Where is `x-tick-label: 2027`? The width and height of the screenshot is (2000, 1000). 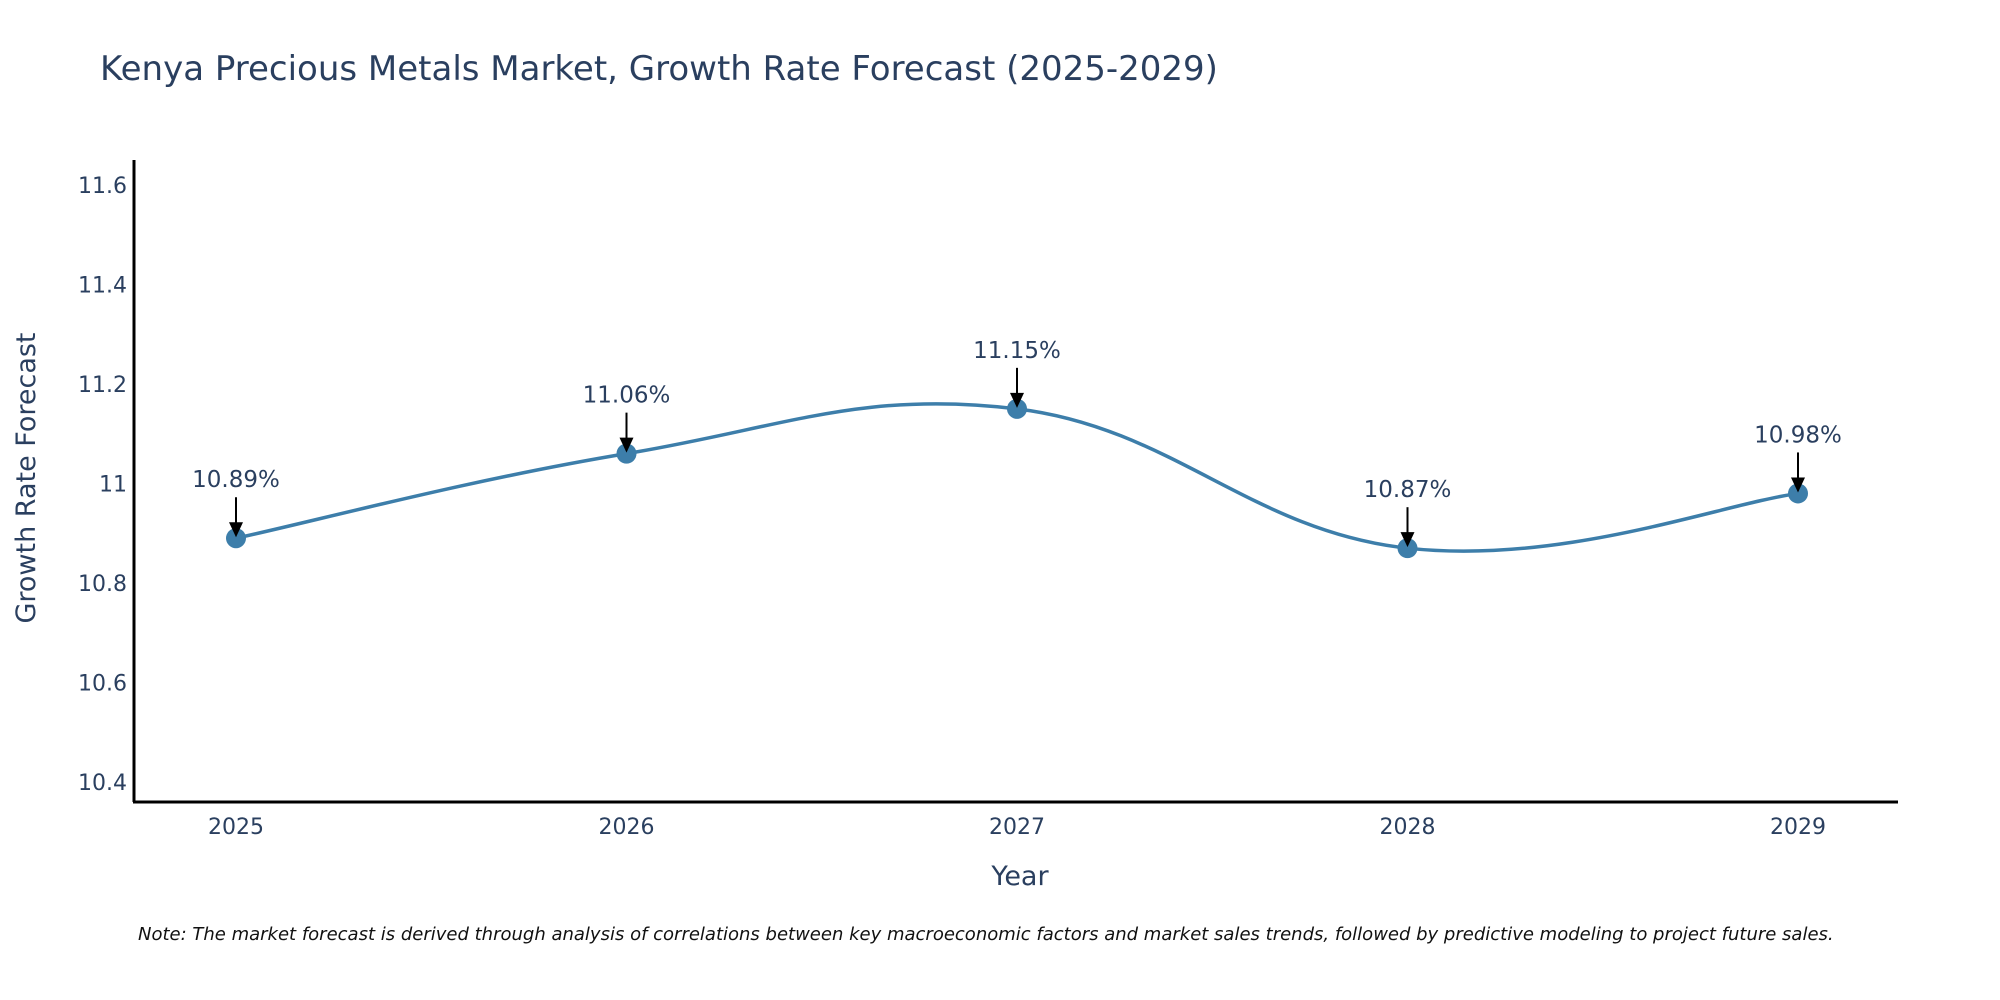
x-tick-label: 2027 is located at coordinates (1017, 827).